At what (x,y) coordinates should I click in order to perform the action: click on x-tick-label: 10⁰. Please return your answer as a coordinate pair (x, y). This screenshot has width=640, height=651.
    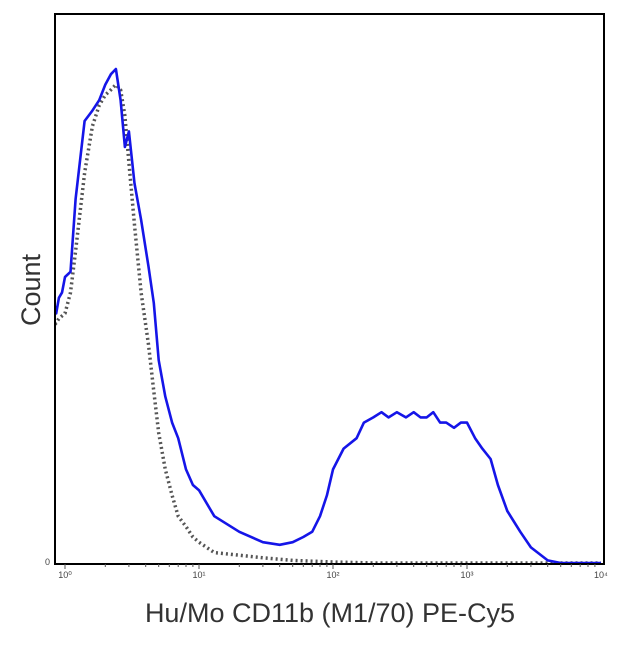
    Looking at the image, I should click on (65, 575).